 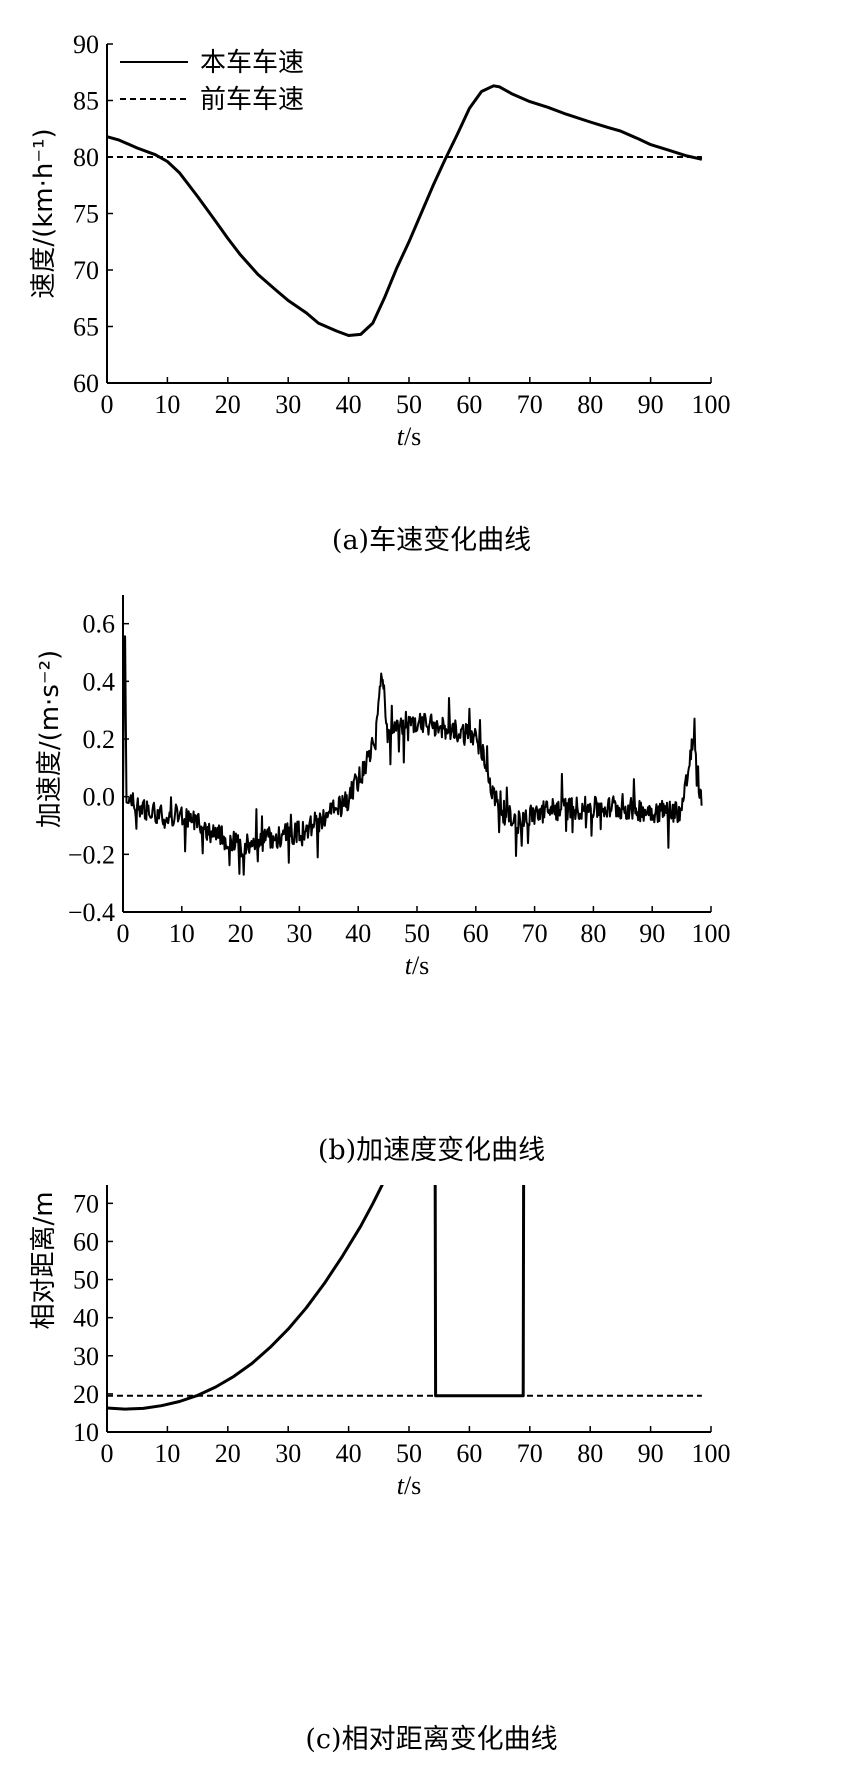 What do you see at coordinates (86, 1318) in the screenshot?
I see `y-tick-label: 40` at bounding box center [86, 1318].